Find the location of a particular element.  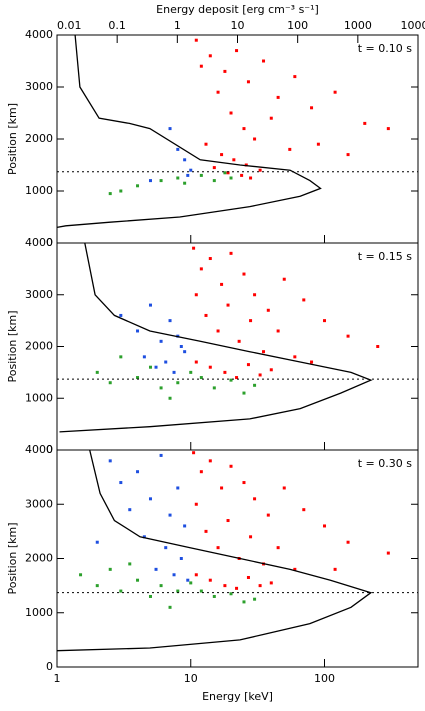

annotation: t = 0.10 s is located at coordinates (385, 48).